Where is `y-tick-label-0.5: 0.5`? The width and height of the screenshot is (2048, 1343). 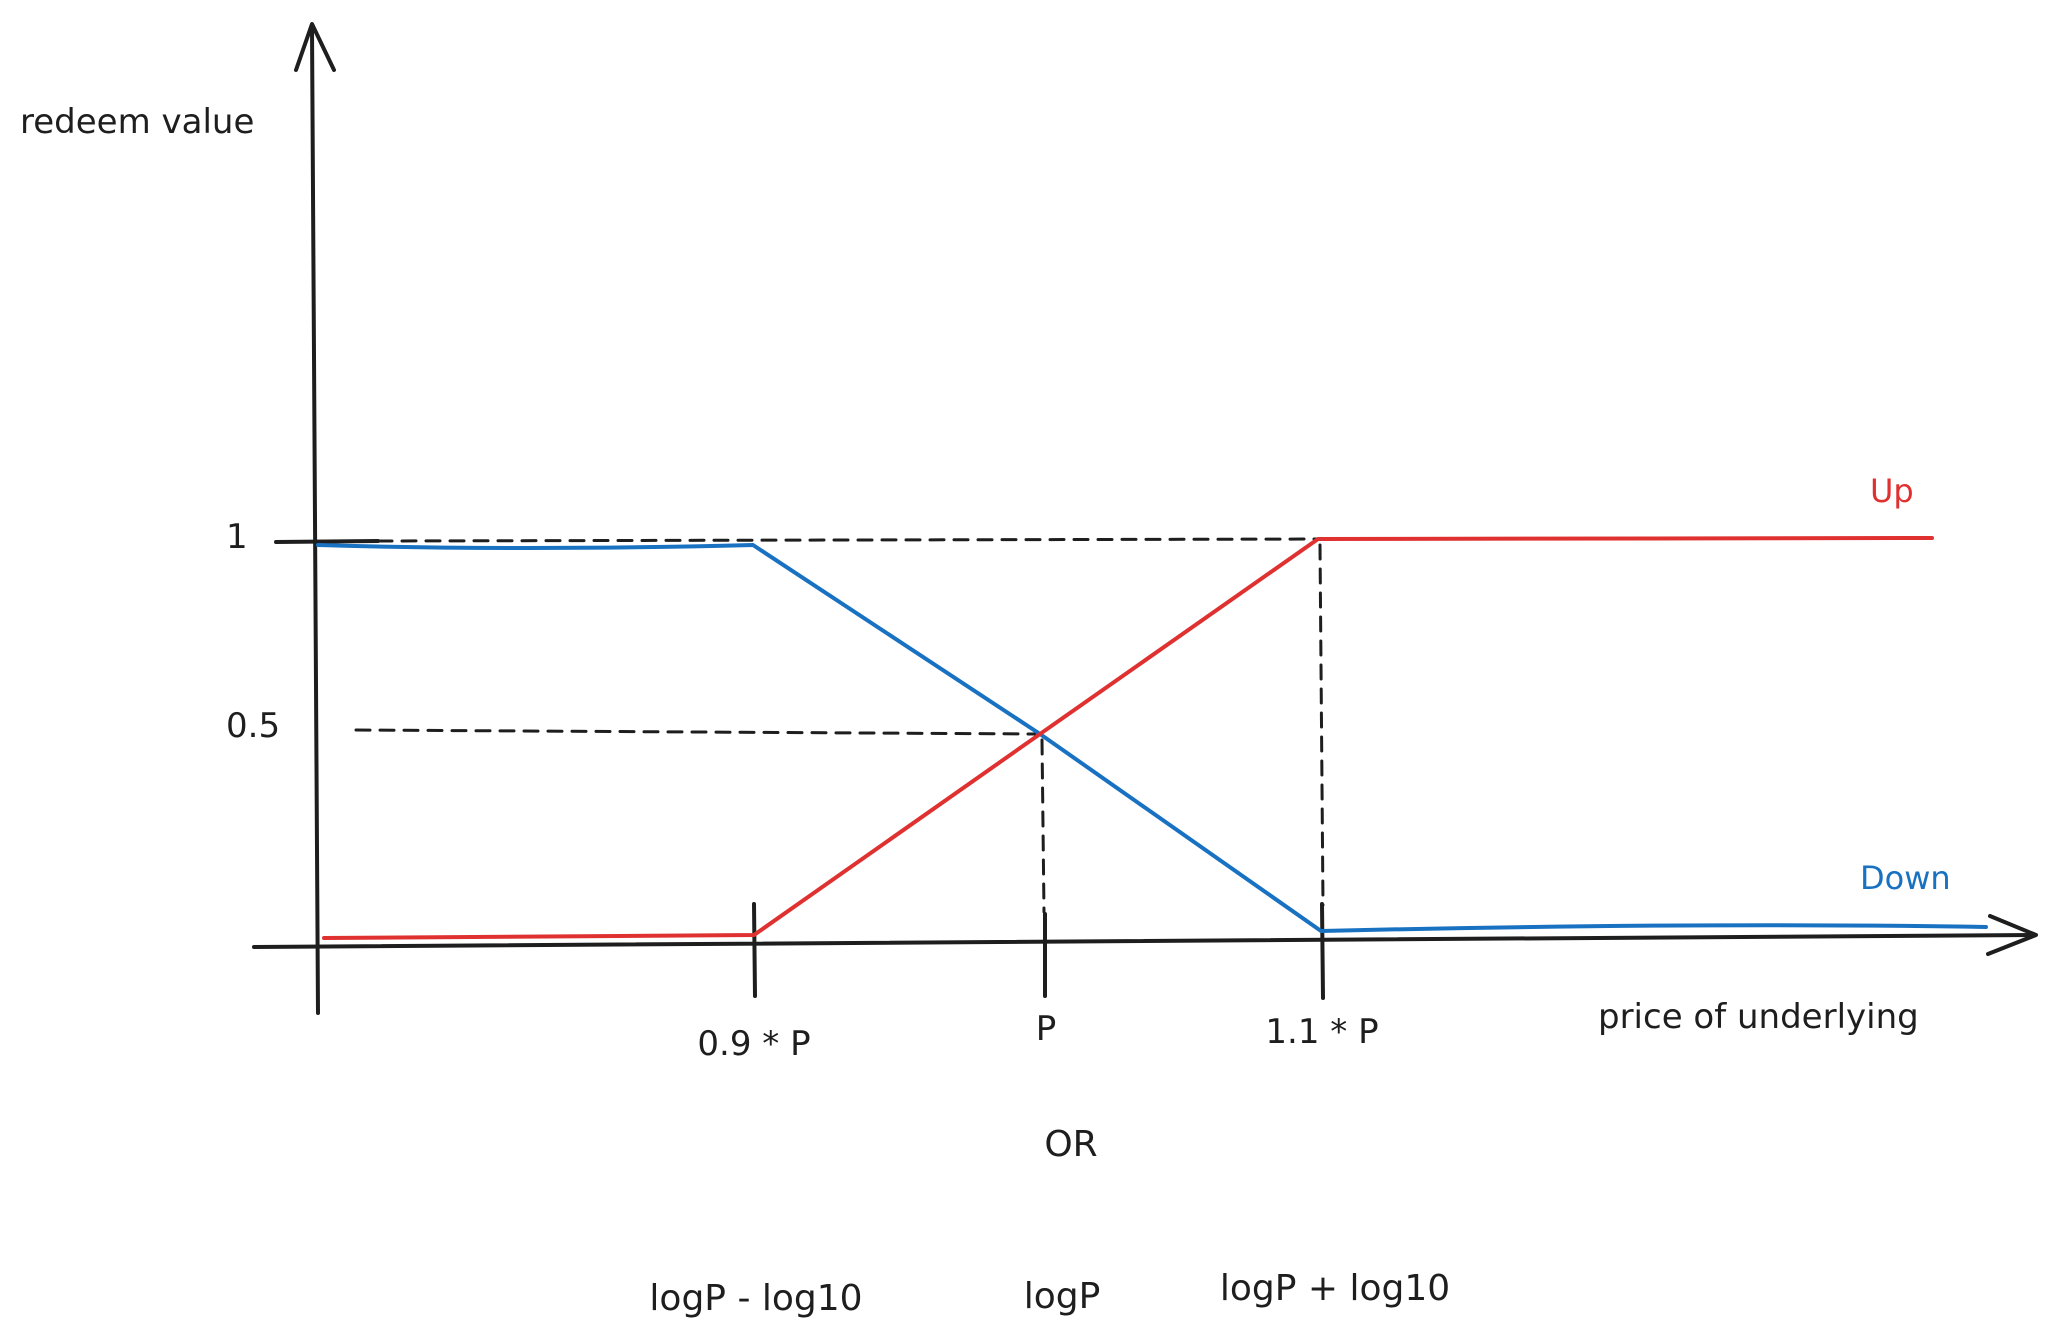
y-tick-label-0.5: 0.5 is located at coordinates (253, 726).